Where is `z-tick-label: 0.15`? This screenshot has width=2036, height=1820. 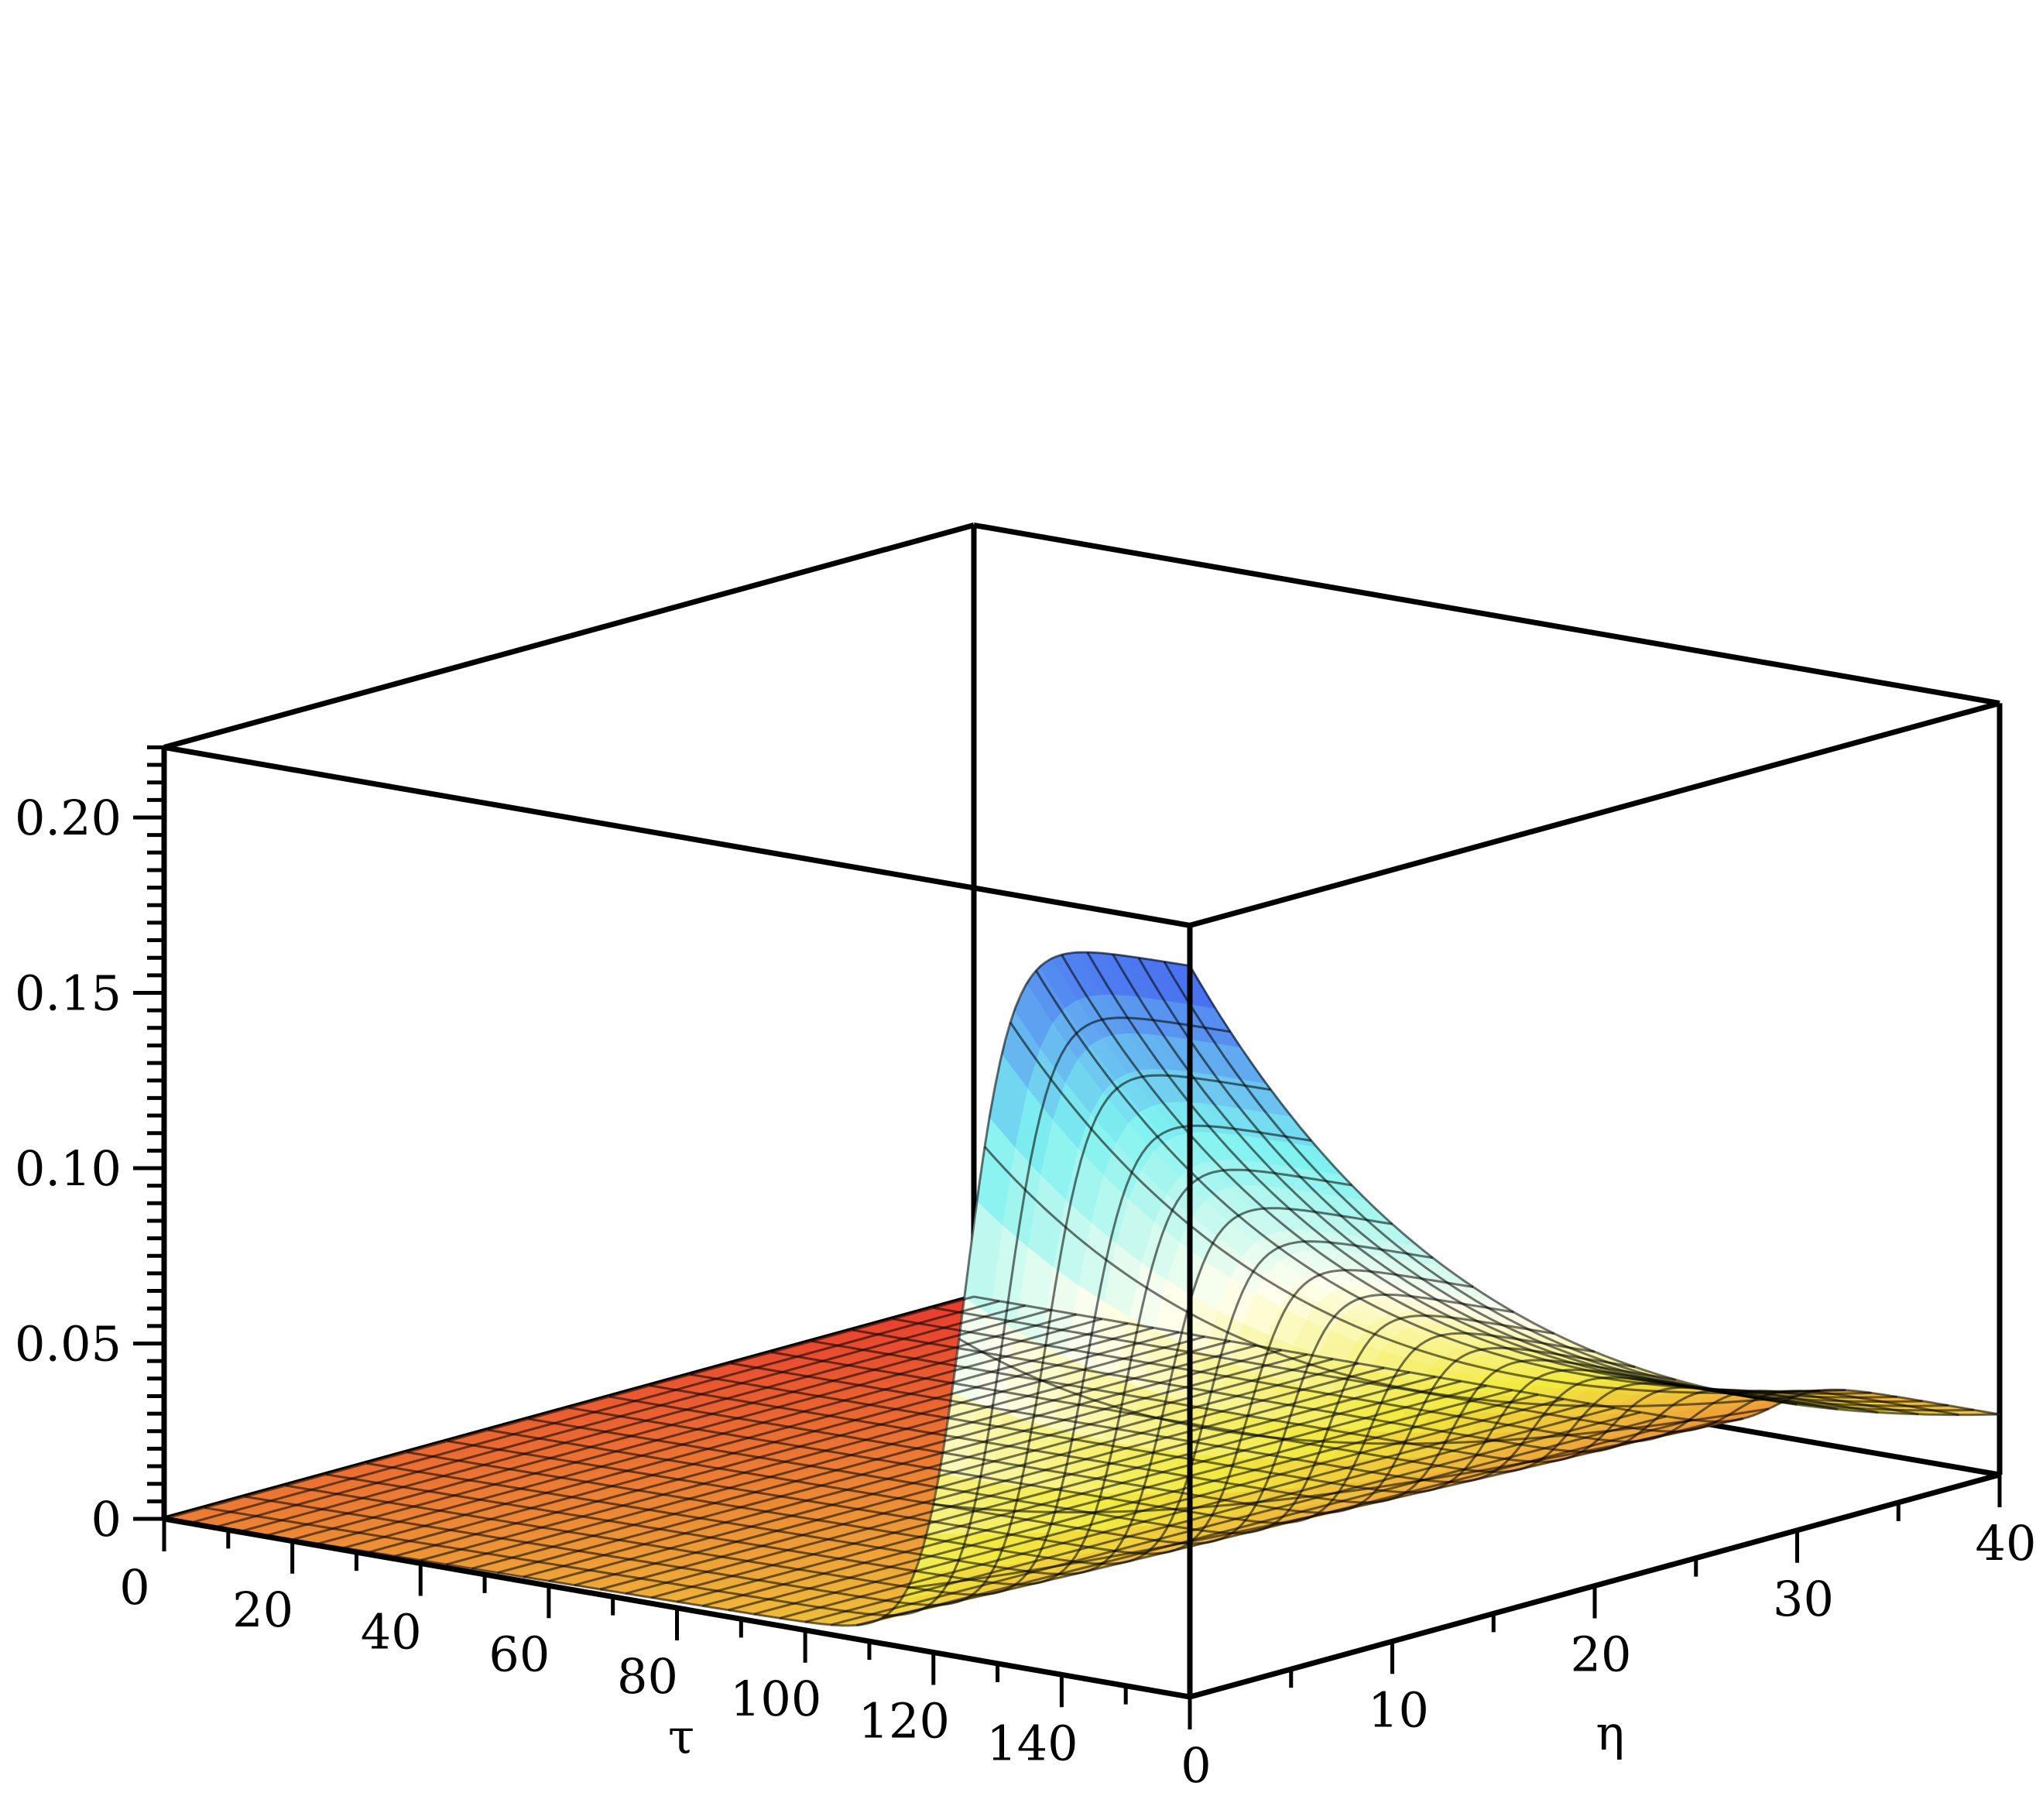
z-tick-label: 0.15 is located at coordinates (69, 993).